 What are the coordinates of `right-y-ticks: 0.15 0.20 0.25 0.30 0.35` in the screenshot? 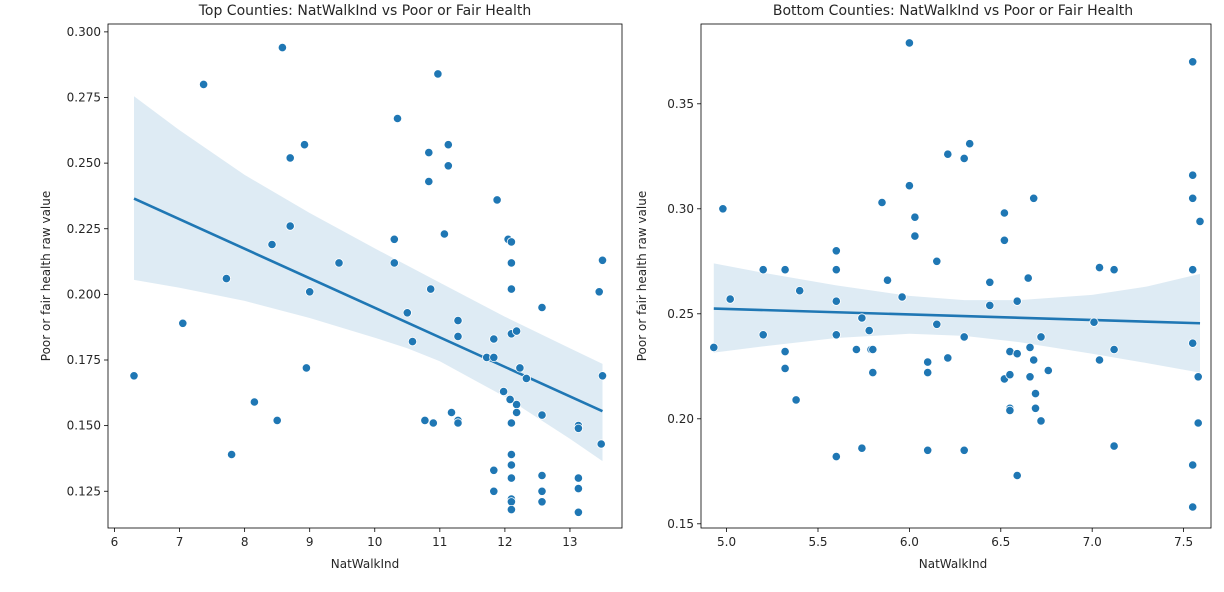 It's located at (684, 314).